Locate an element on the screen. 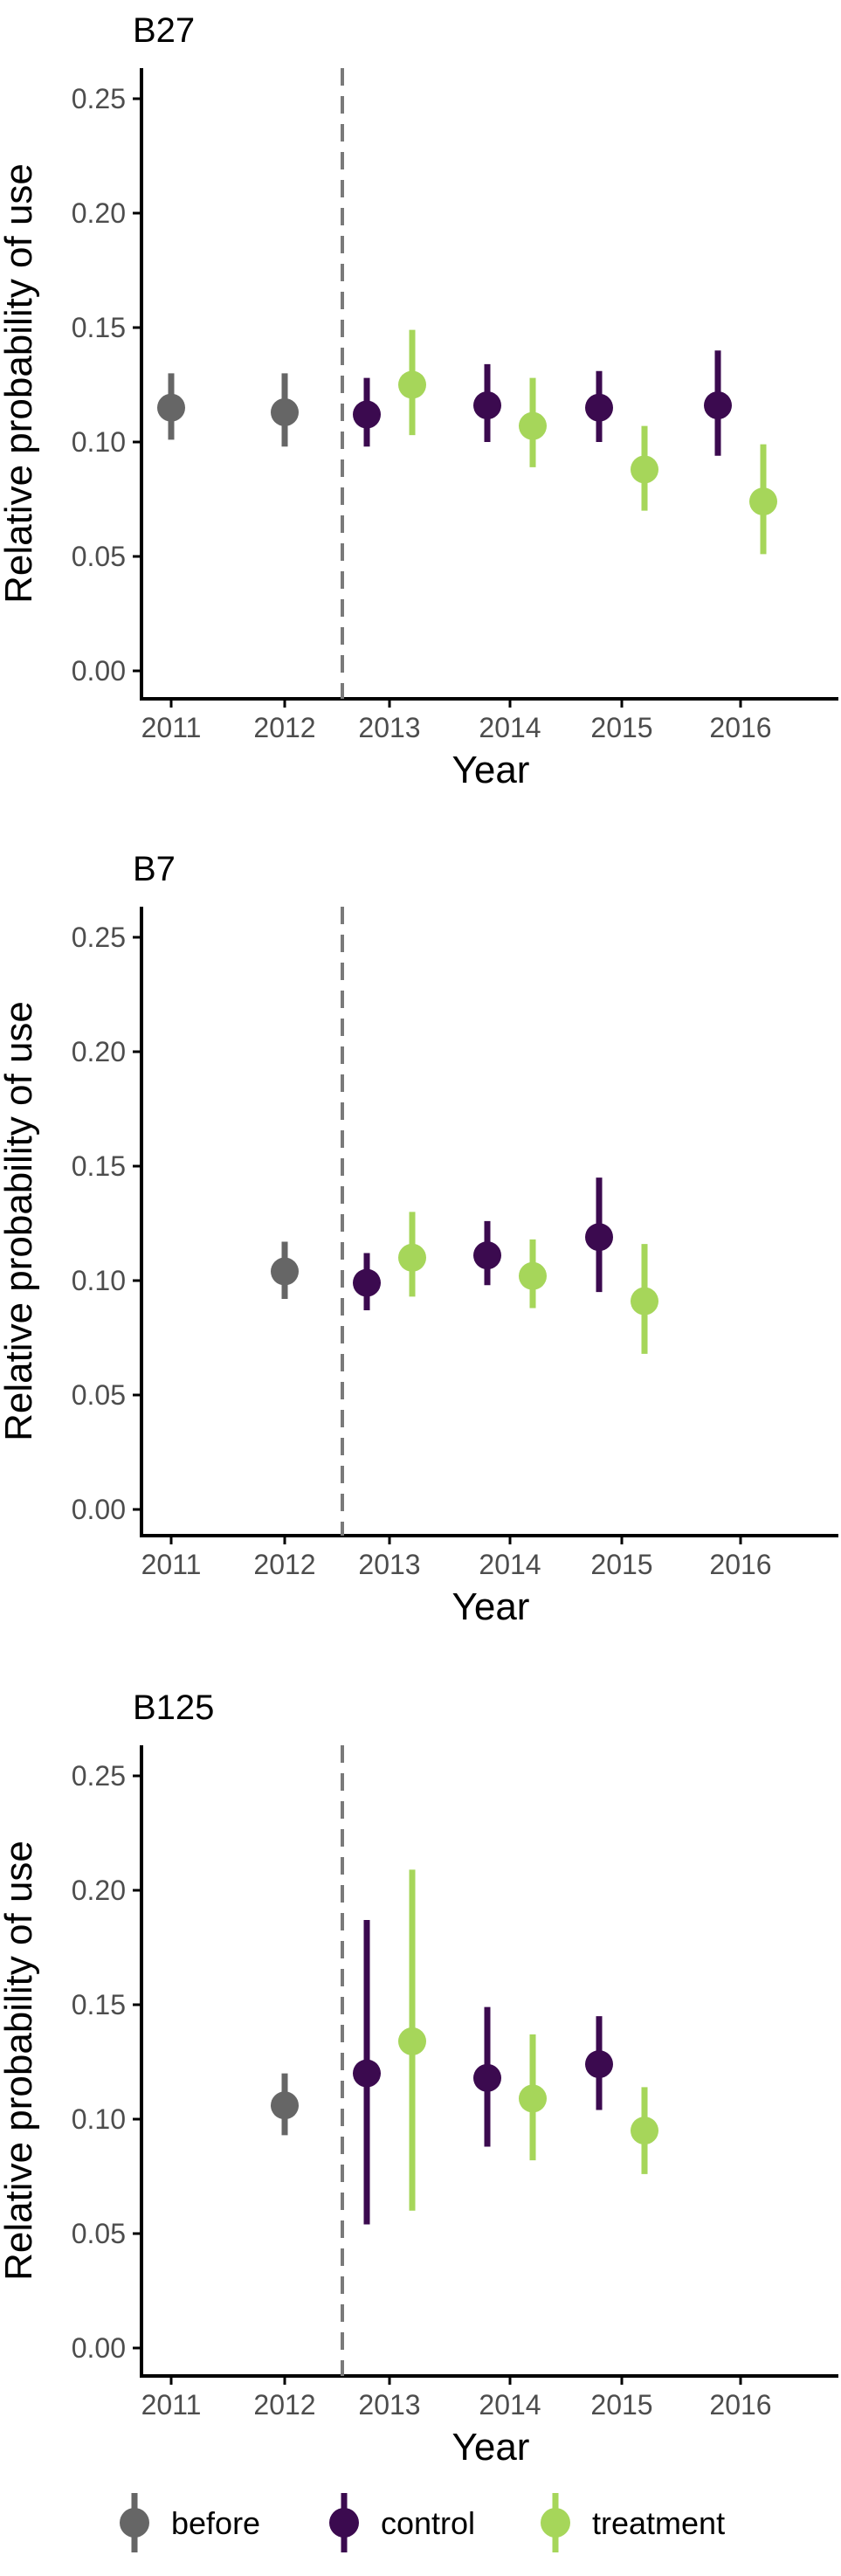 Image resolution: width=841 pixels, height=2576 pixels. legend: before control treatment is located at coordinates (422, 2522).